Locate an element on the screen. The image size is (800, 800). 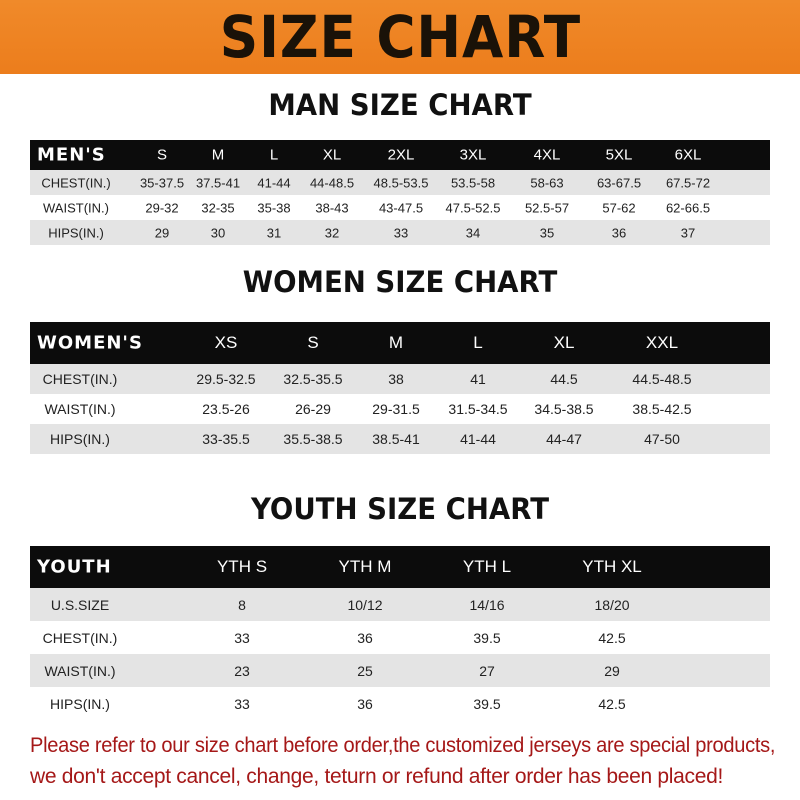
measurement-cell: 57-62 is located at coordinates (619, 207).